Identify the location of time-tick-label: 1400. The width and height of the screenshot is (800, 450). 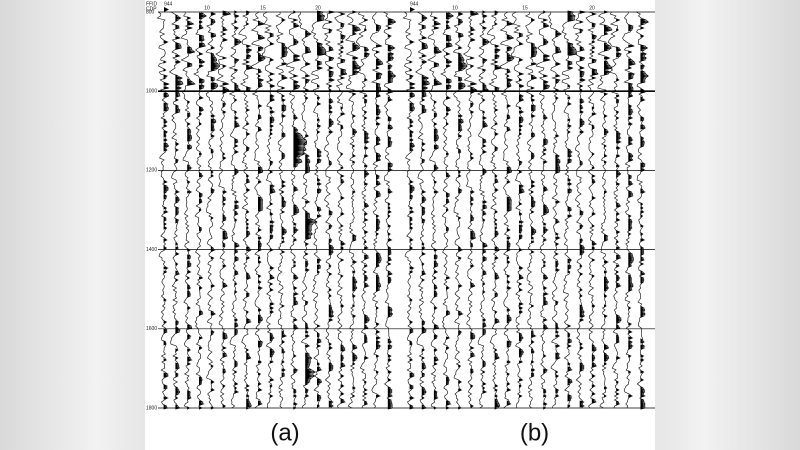
(151, 250).